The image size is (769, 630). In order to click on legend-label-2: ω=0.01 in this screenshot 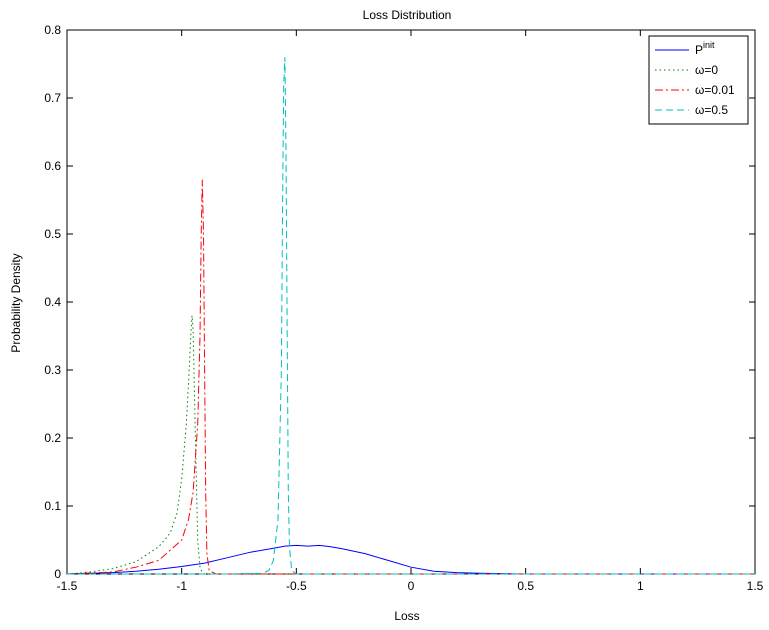, I will do `click(715, 90)`.